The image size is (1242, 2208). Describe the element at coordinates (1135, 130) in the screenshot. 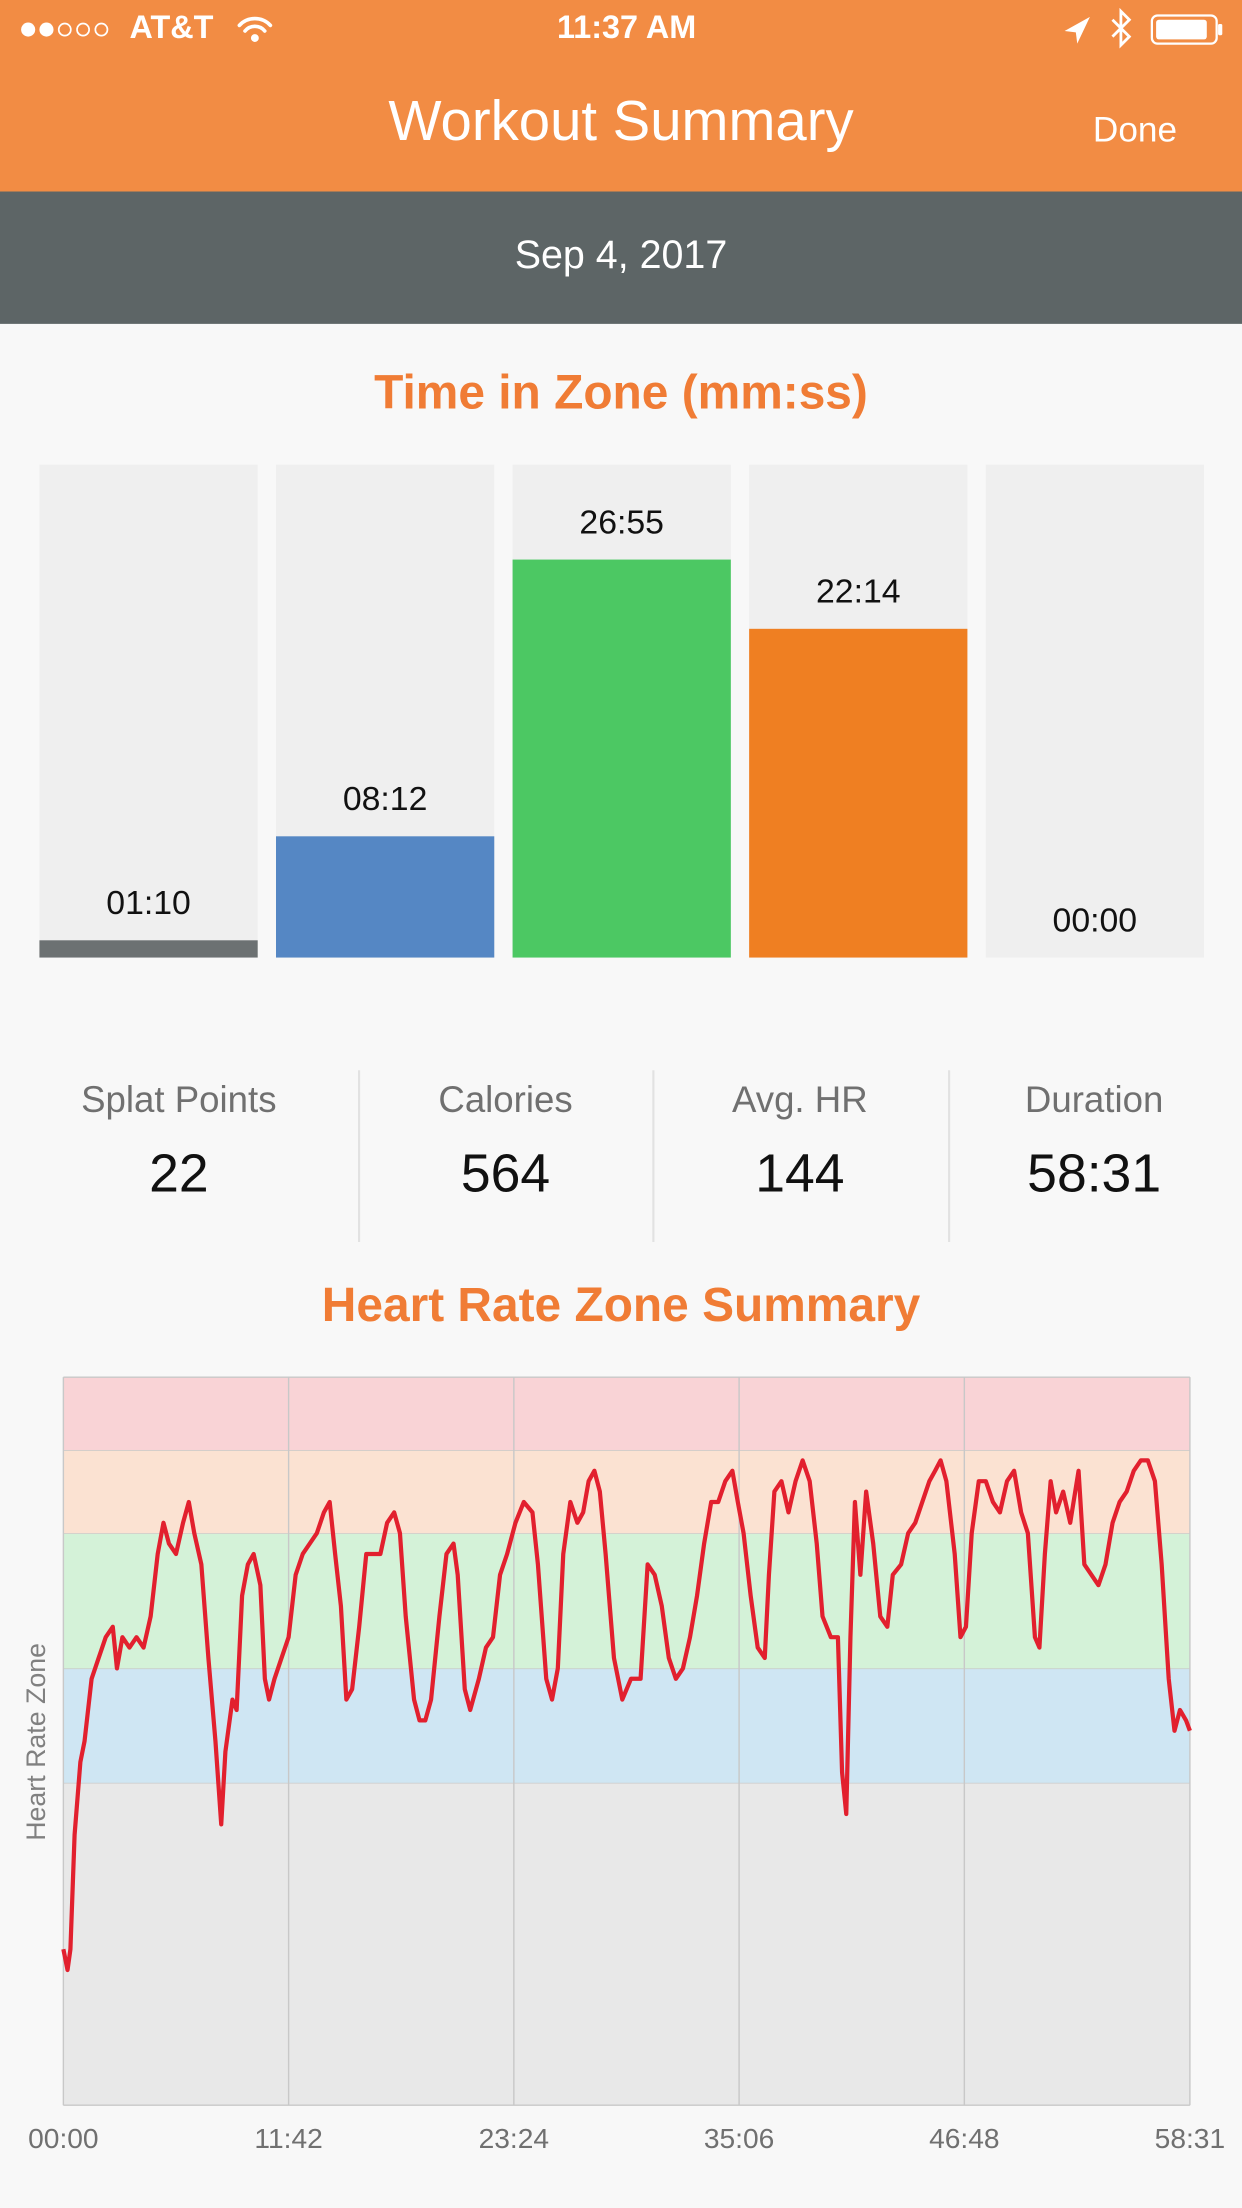

I see `done-button: Done` at that location.